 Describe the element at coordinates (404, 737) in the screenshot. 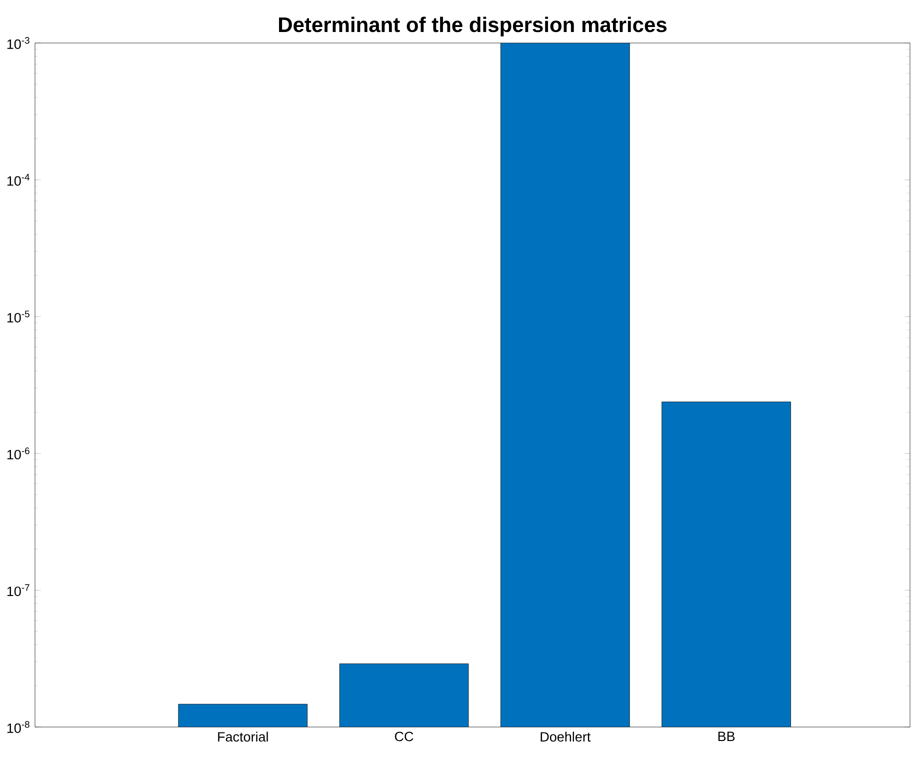

I see `x-tick-label: CC` at that location.